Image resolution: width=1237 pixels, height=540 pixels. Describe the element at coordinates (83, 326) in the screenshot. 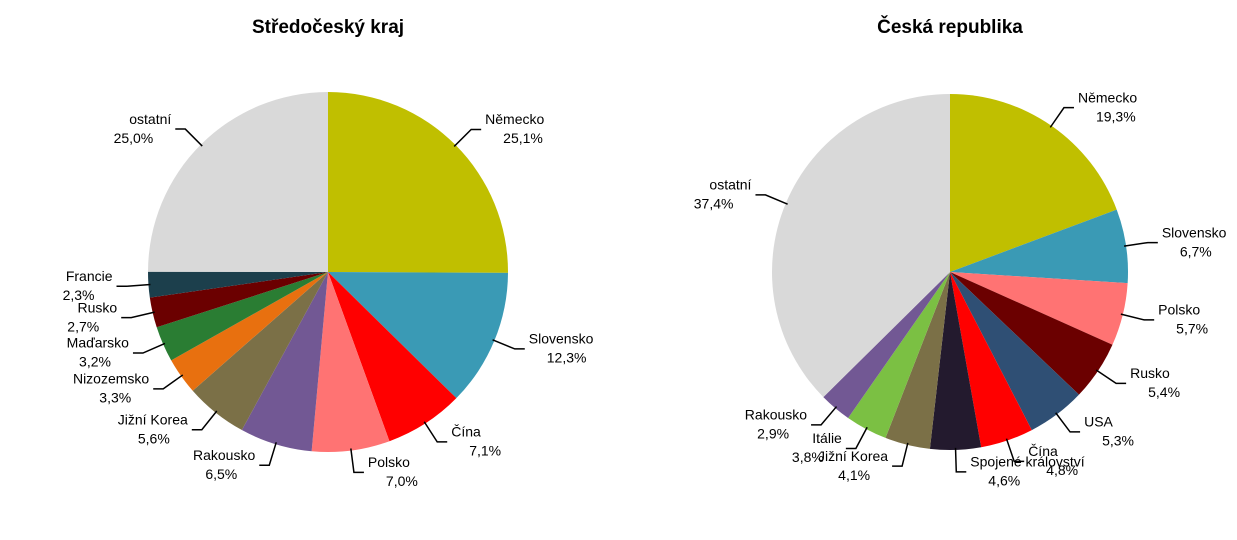

I see `value-label: 2,7%` at that location.